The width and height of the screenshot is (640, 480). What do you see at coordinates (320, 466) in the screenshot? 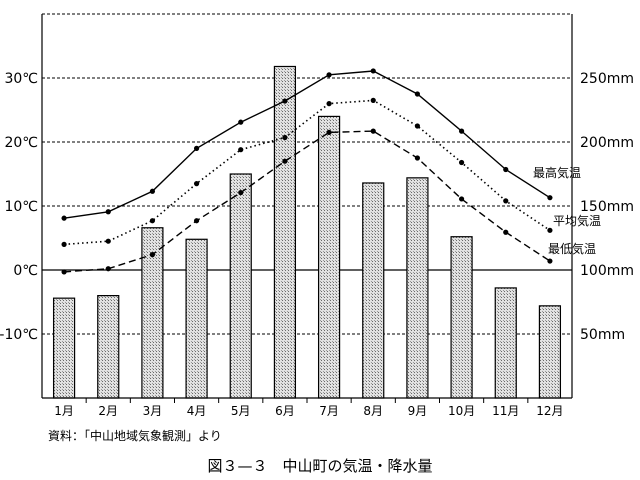
I see `figure-caption: 図３—３ 中山町の気温・降水量` at bounding box center [320, 466].